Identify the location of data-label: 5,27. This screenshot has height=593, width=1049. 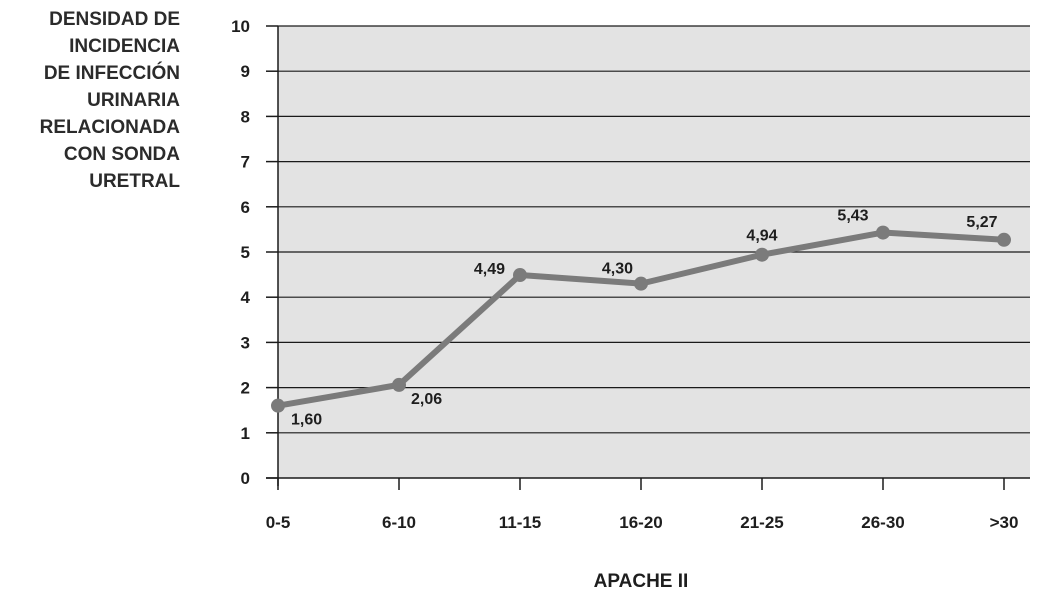
(981, 222).